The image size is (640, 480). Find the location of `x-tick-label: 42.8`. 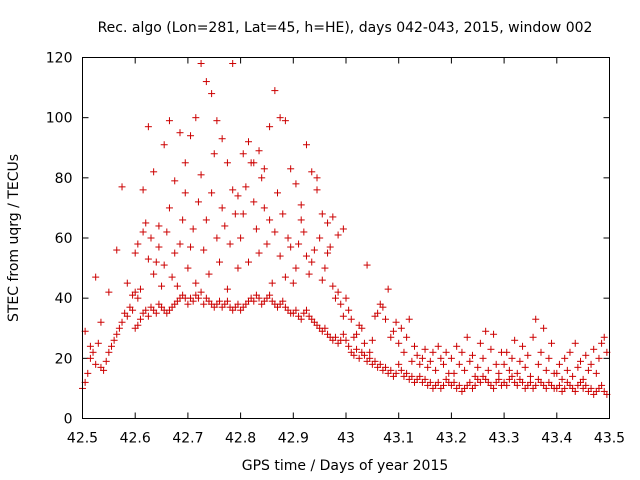

x-tick-label: 42.8 is located at coordinates (240, 439).